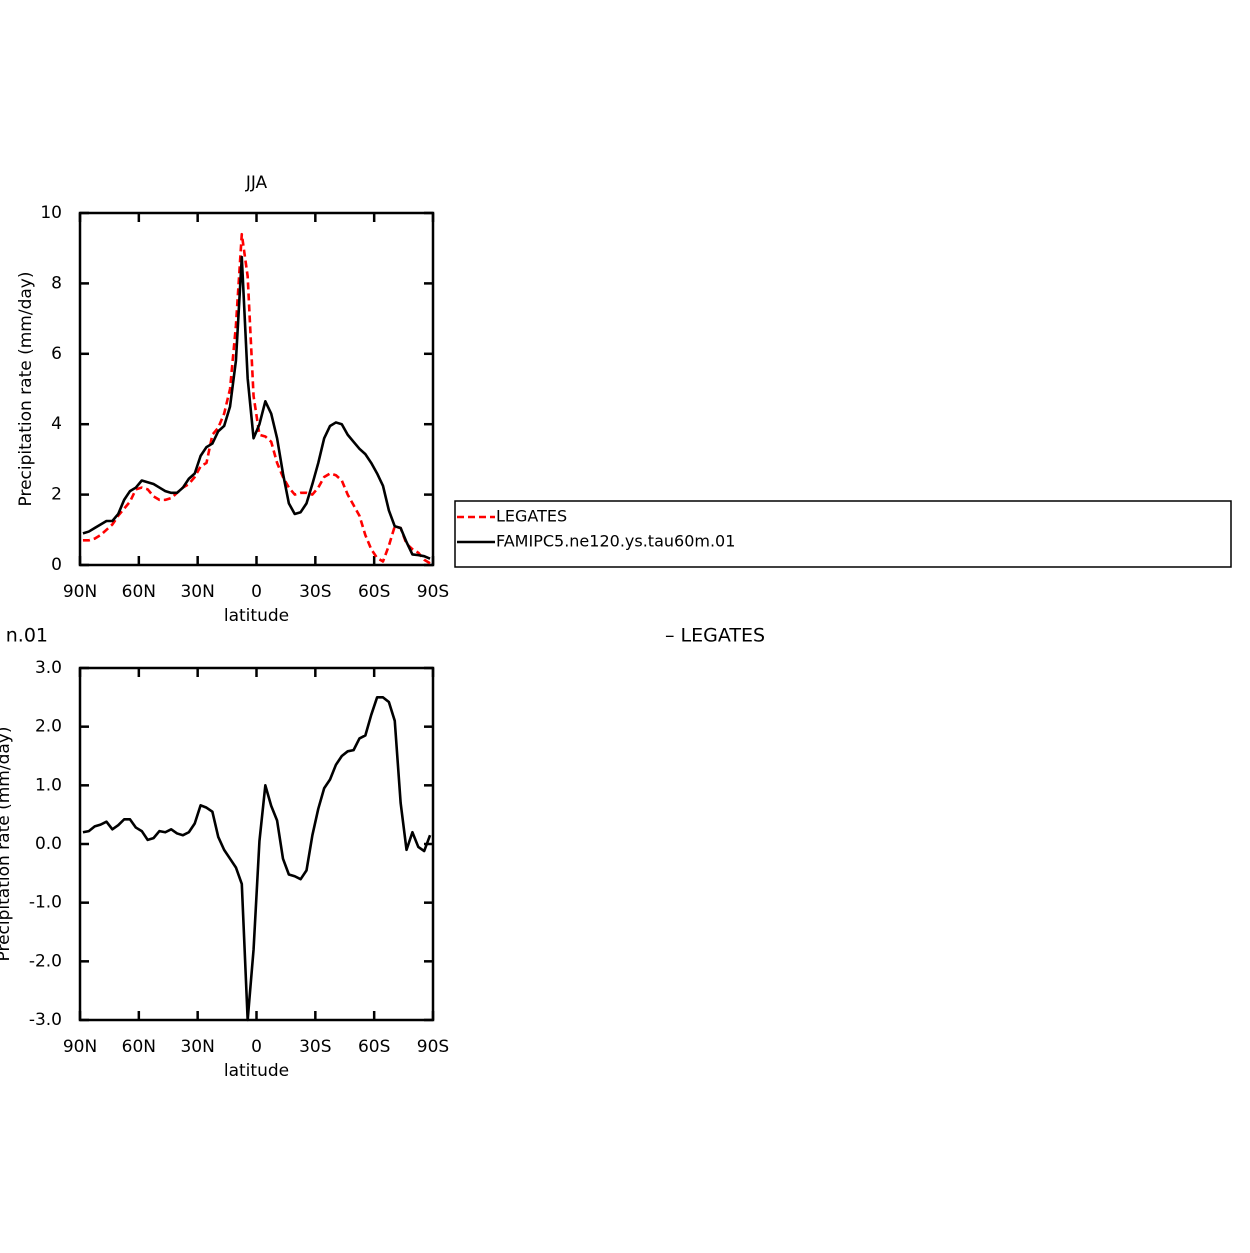 Image resolution: width=1250 pixels, height=1253 pixels. I want to click on y-tick-label: 0.0, so click(48, 844).